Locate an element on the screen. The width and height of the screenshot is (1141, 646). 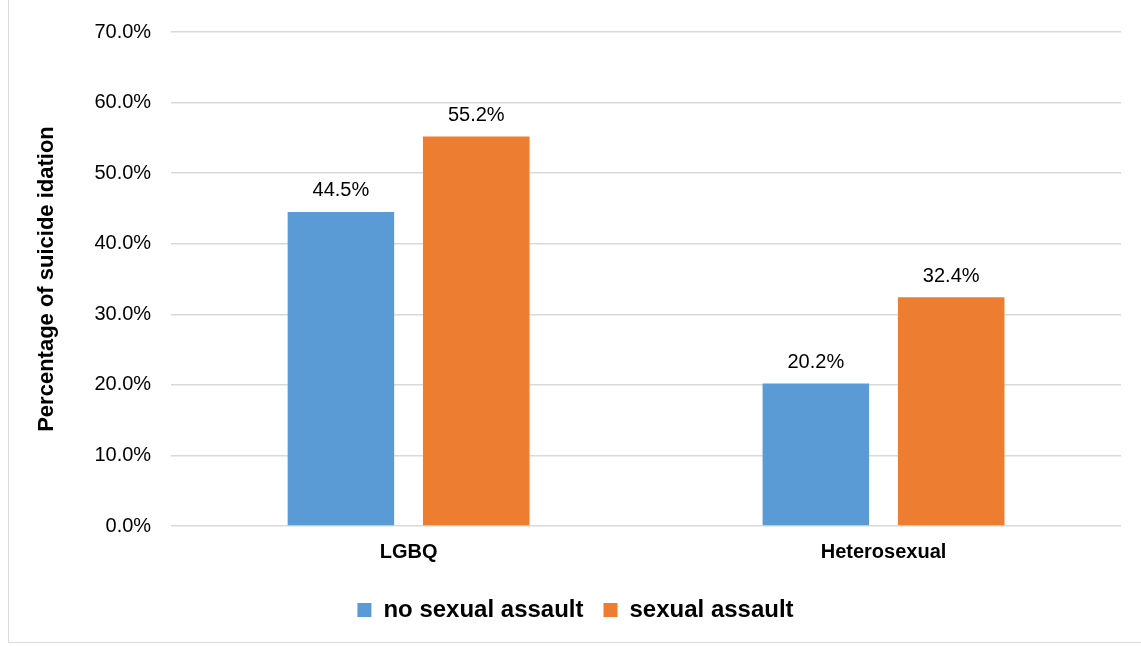
data-label: 32.4% is located at coordinates (951, 274).